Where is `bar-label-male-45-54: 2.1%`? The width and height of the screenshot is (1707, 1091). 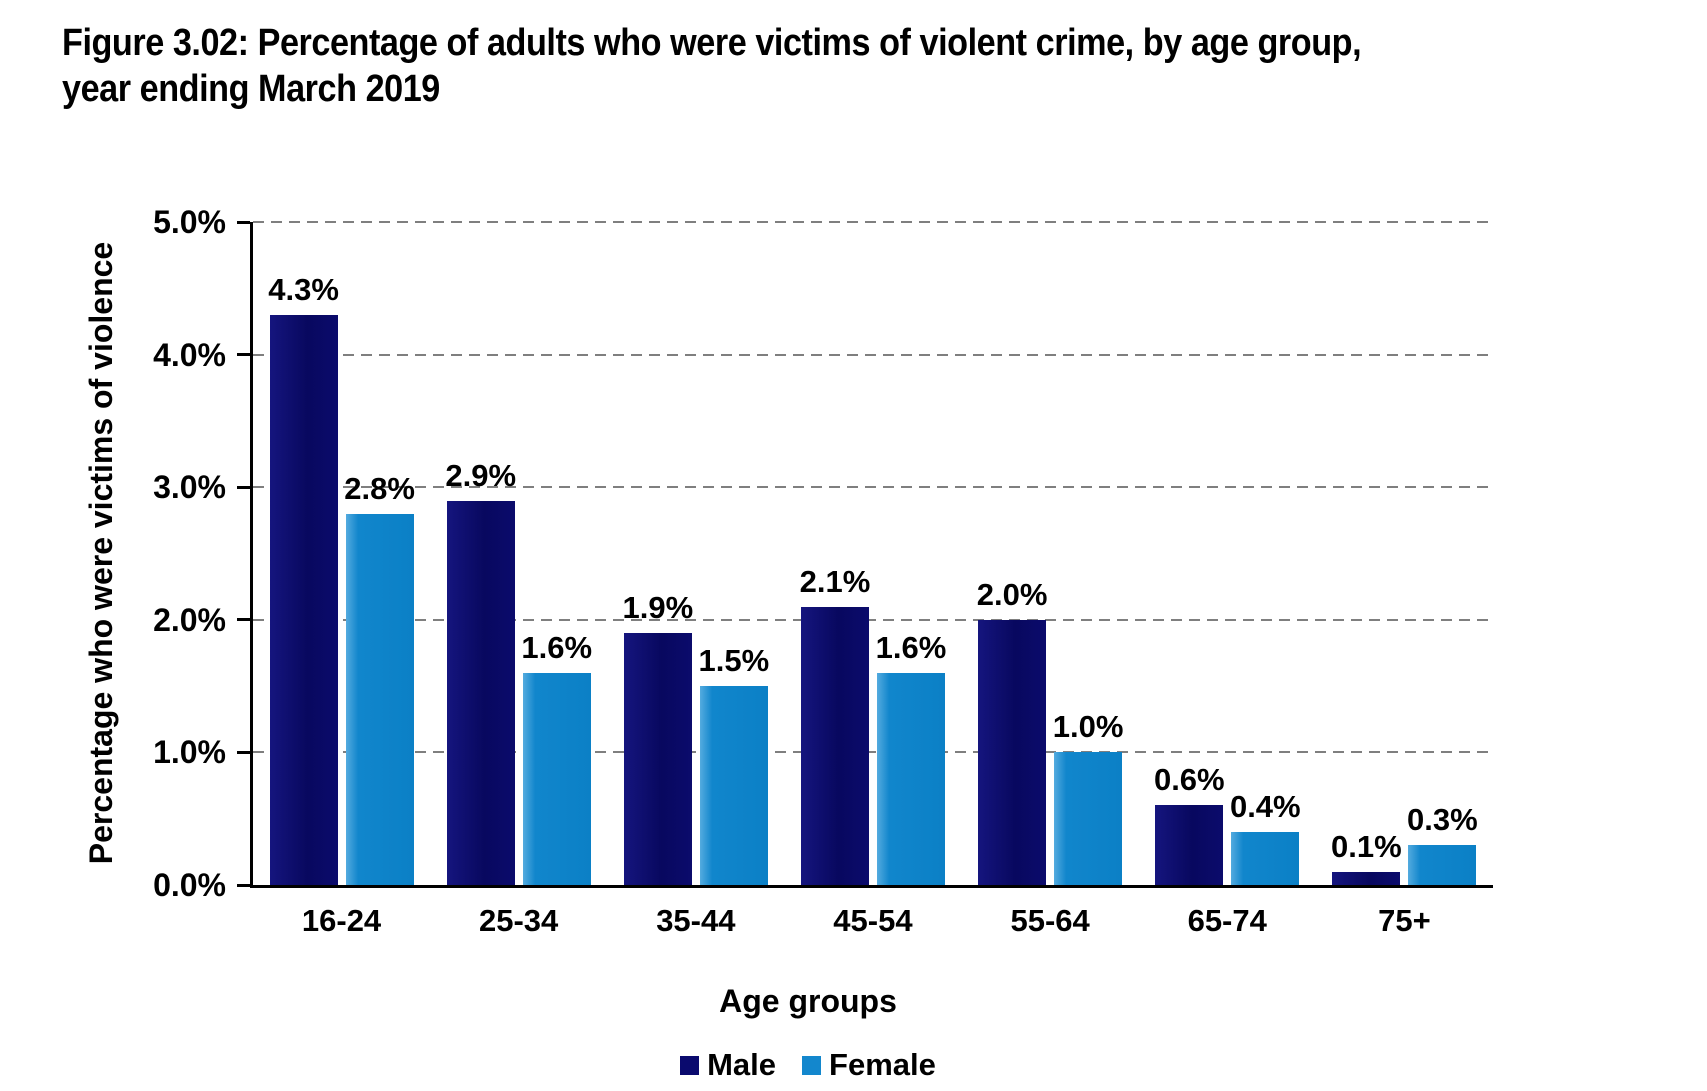 bar-label-male-45-54: 2.1% is located at coordinates (835, 581).